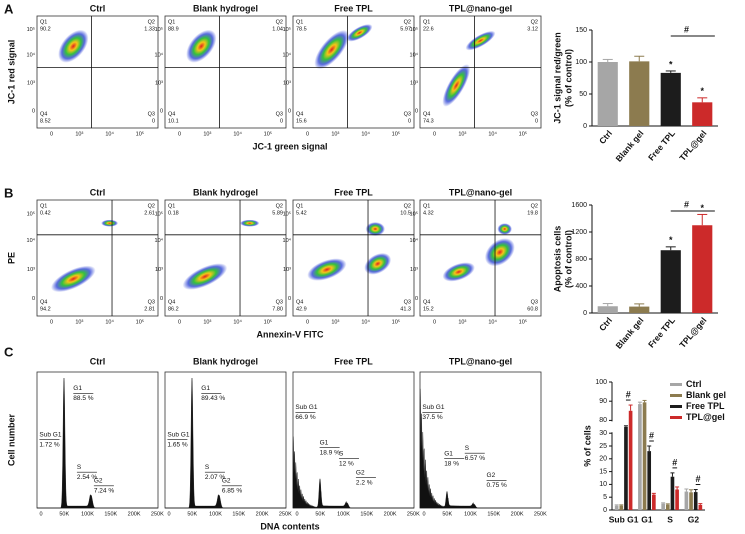 This screenshot has width=745, height=534. Describe the element at coordinates (43, 302) in the screenshot. I see `quadrant-name: Q4` at that location.